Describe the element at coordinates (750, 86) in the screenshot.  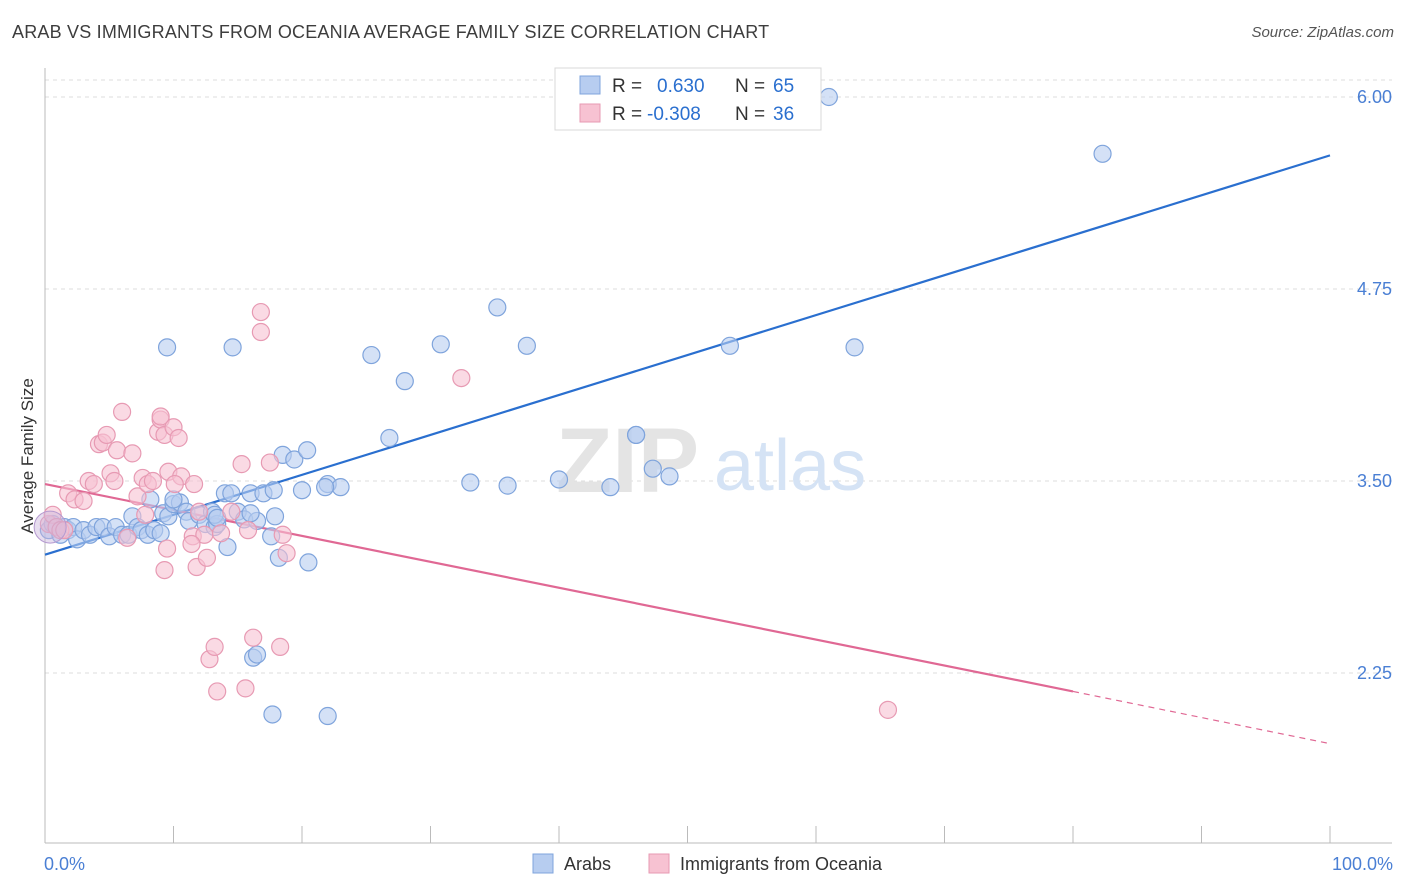
I see `legend-n-label-arabs: N =` at that location.